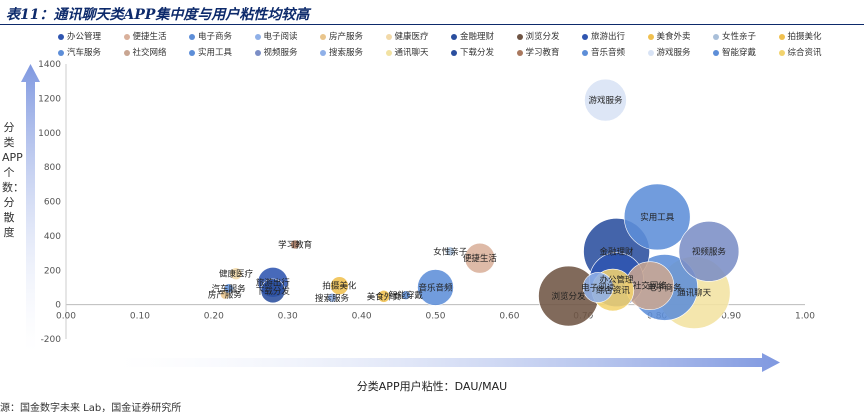 This screenshot has width=864, height=419. Describe the element at coordinates (480, 258) in the screenshot. I see `bubble-label: 便捷生活` at that location.